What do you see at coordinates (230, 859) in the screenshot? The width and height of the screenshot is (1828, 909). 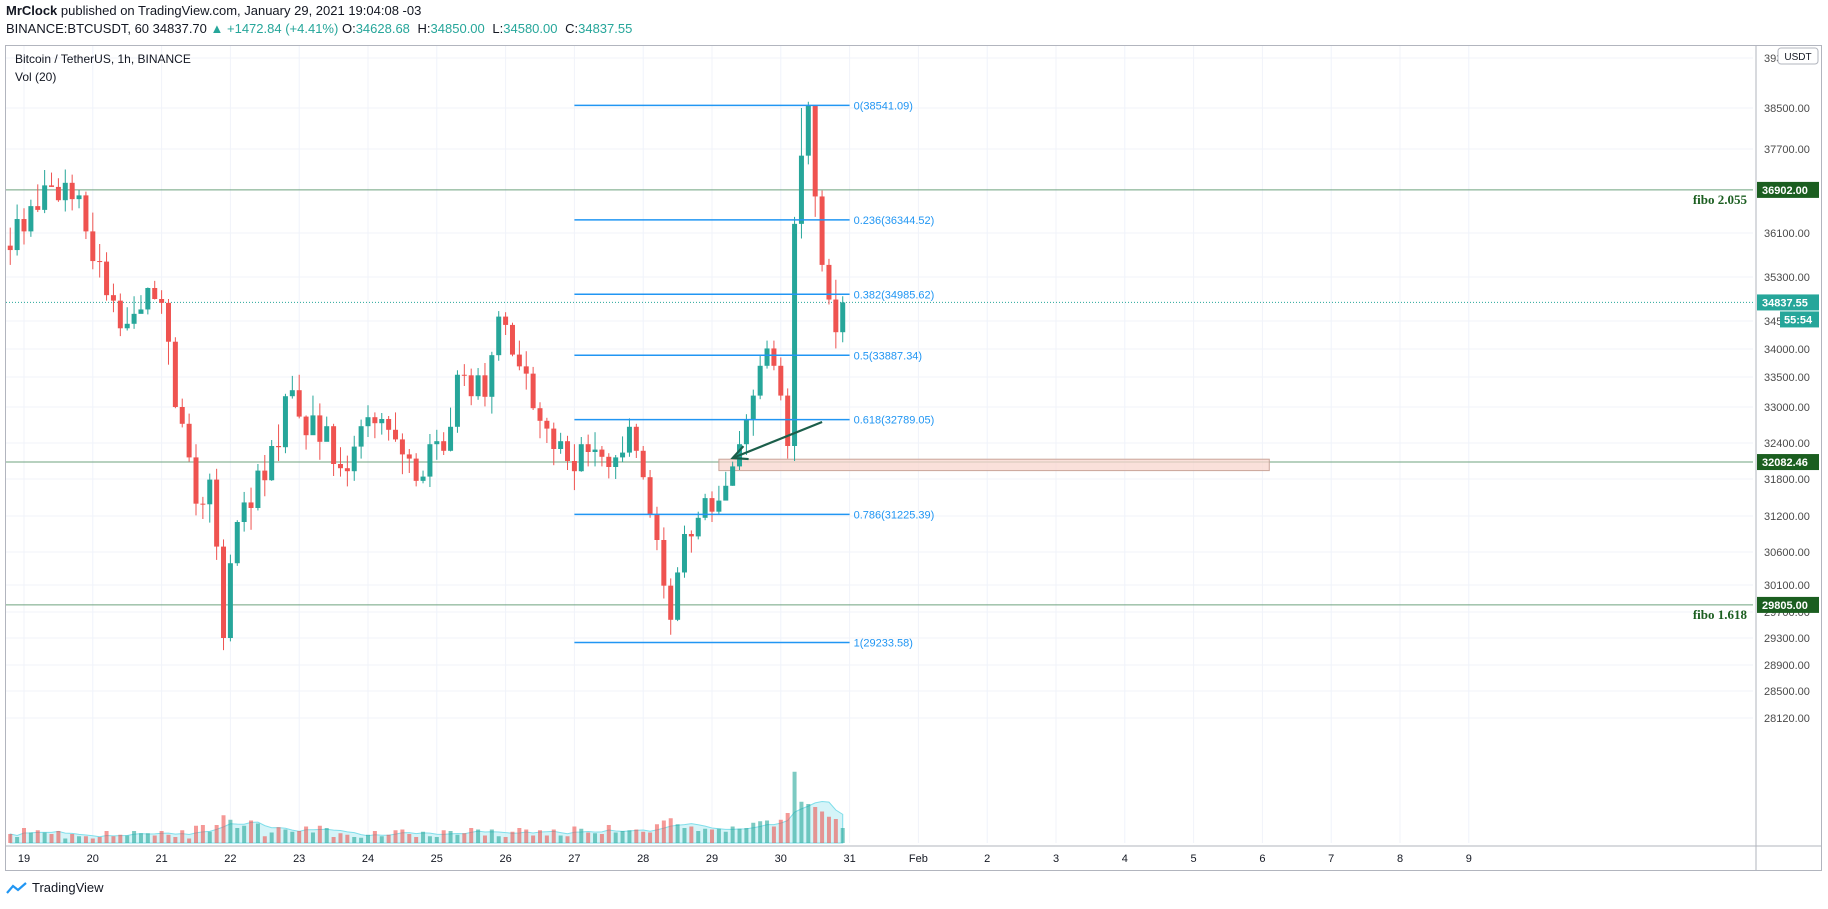 I see `x-tick-label-3: 22` at bounding box center [230, 859].